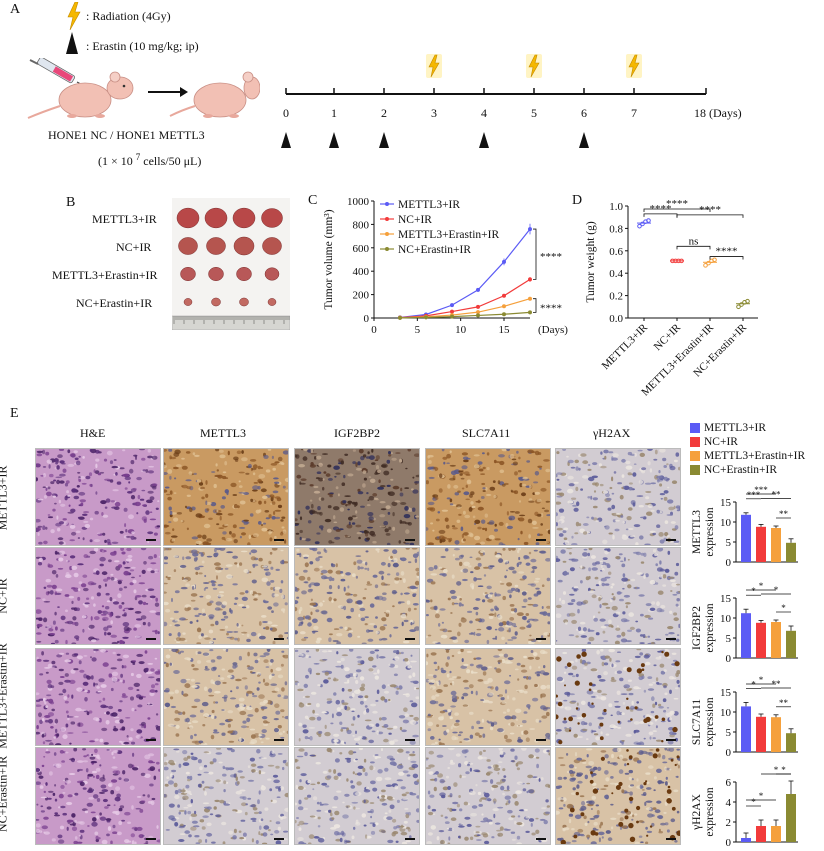  Describe the element at coordinates (358, 202) in the screenshot. I see `y-tick-label: 1000` at that location.